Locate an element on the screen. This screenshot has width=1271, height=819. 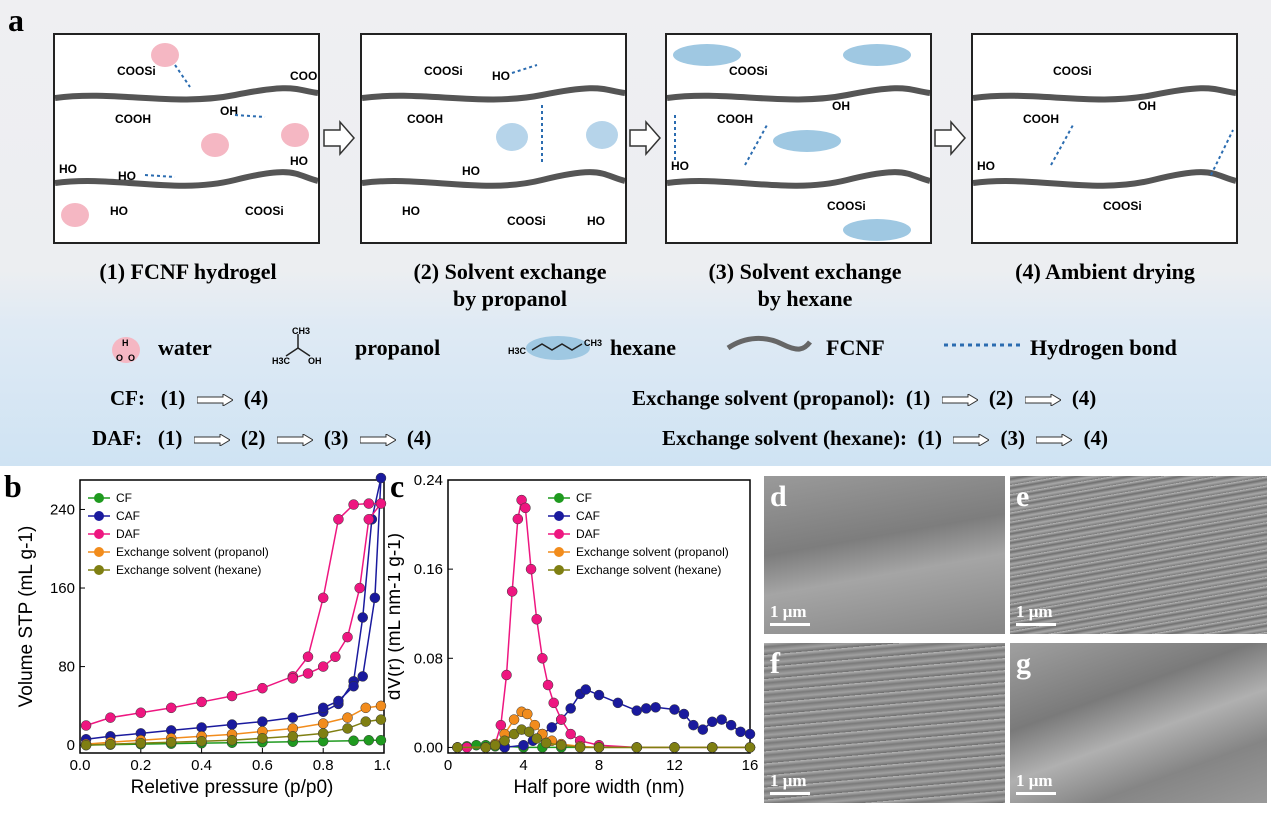
stage-title-4: (4) Ambient drying is located at coordinates (1105, 271).